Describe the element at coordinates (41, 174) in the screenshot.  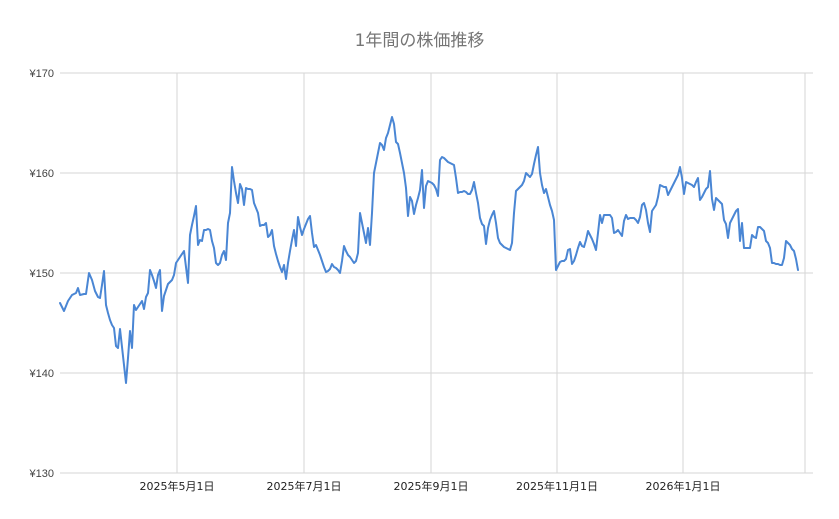
I see `y-tick-label: ¥160` at that location.